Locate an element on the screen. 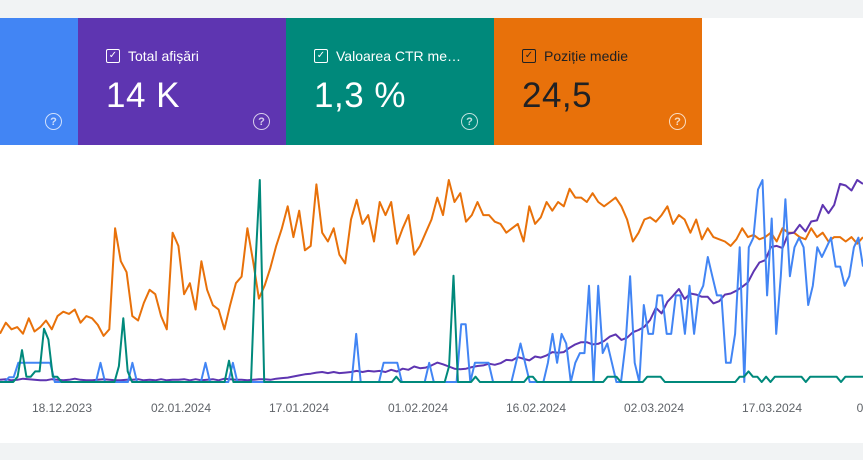 The image size is (863, 460). average-ctr-card: ✓ Valoarea CTR me… 1,3 % ? is located at coordinates (390, 81).